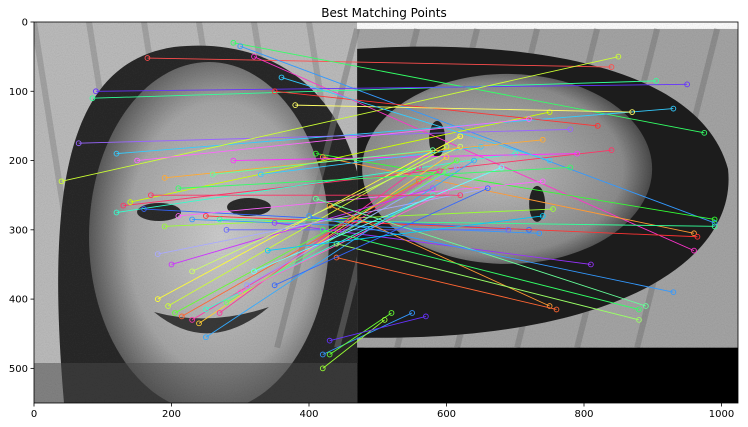 This screenshot has height=427, width=748. What do you see at coordinates (547, 25) in the screenshot?
I see `right-image-top-margin` at bounding box center [547, 25].